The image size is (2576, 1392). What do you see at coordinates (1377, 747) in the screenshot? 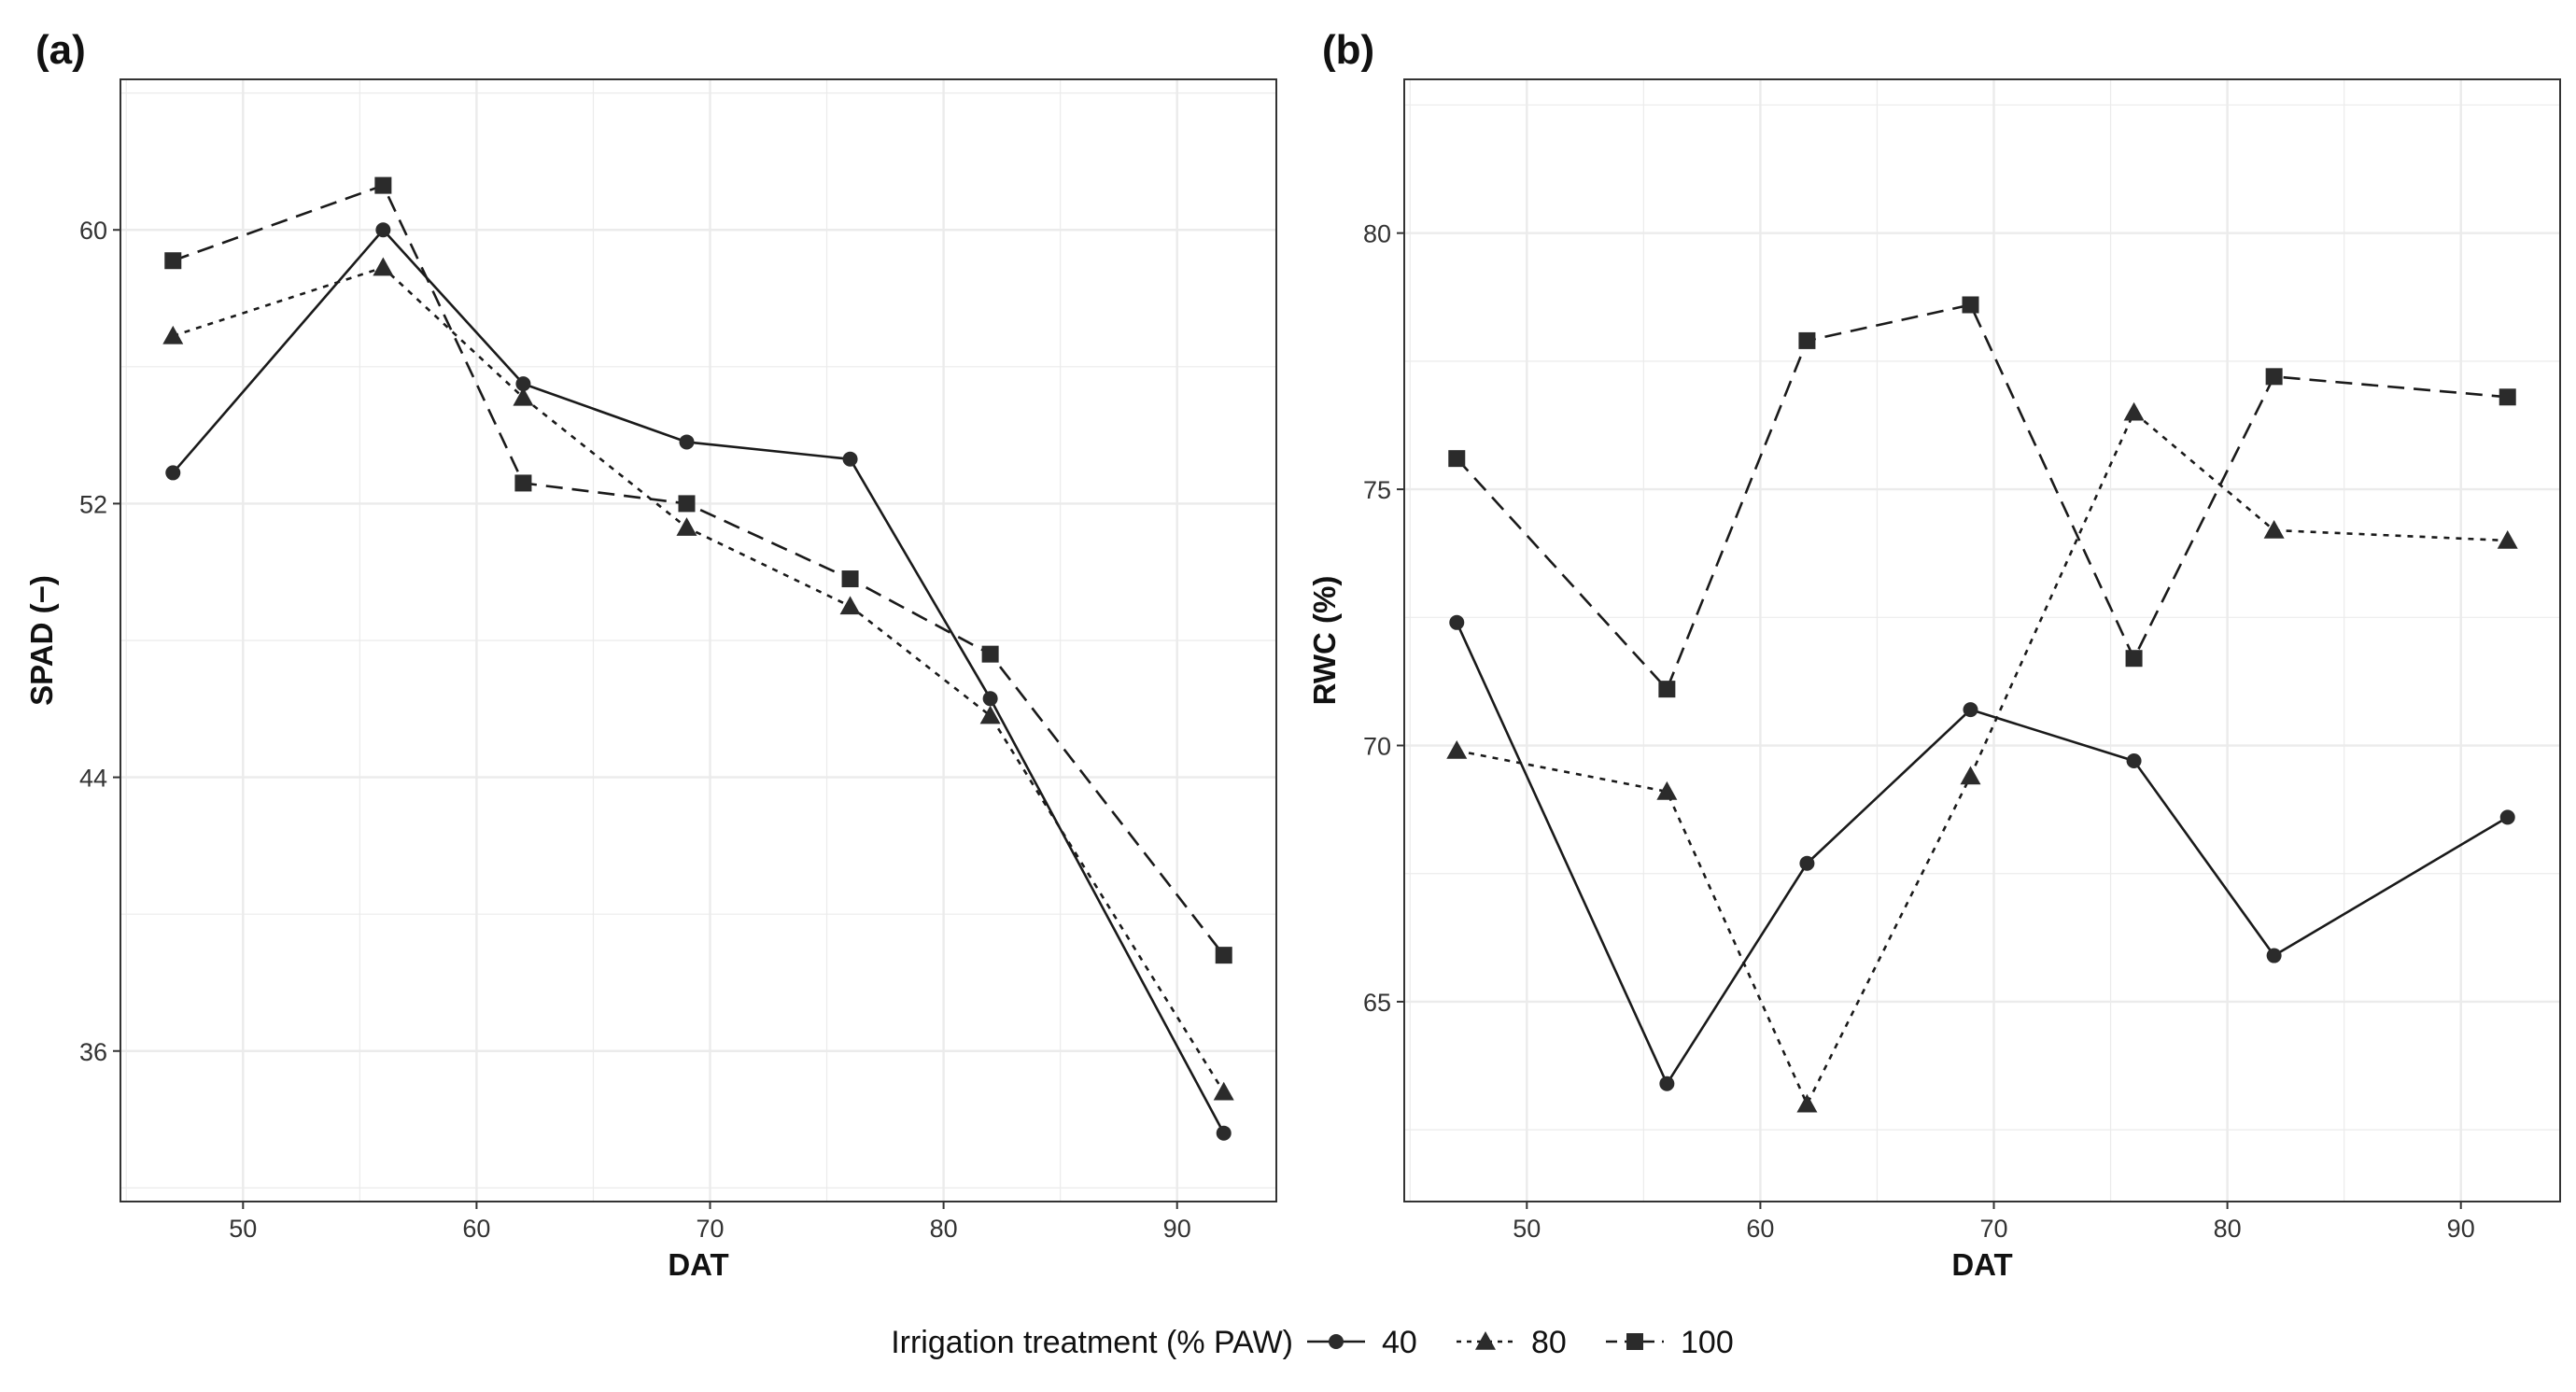
I see `y-tick-label: 70` at bounding box center [1377, 747].